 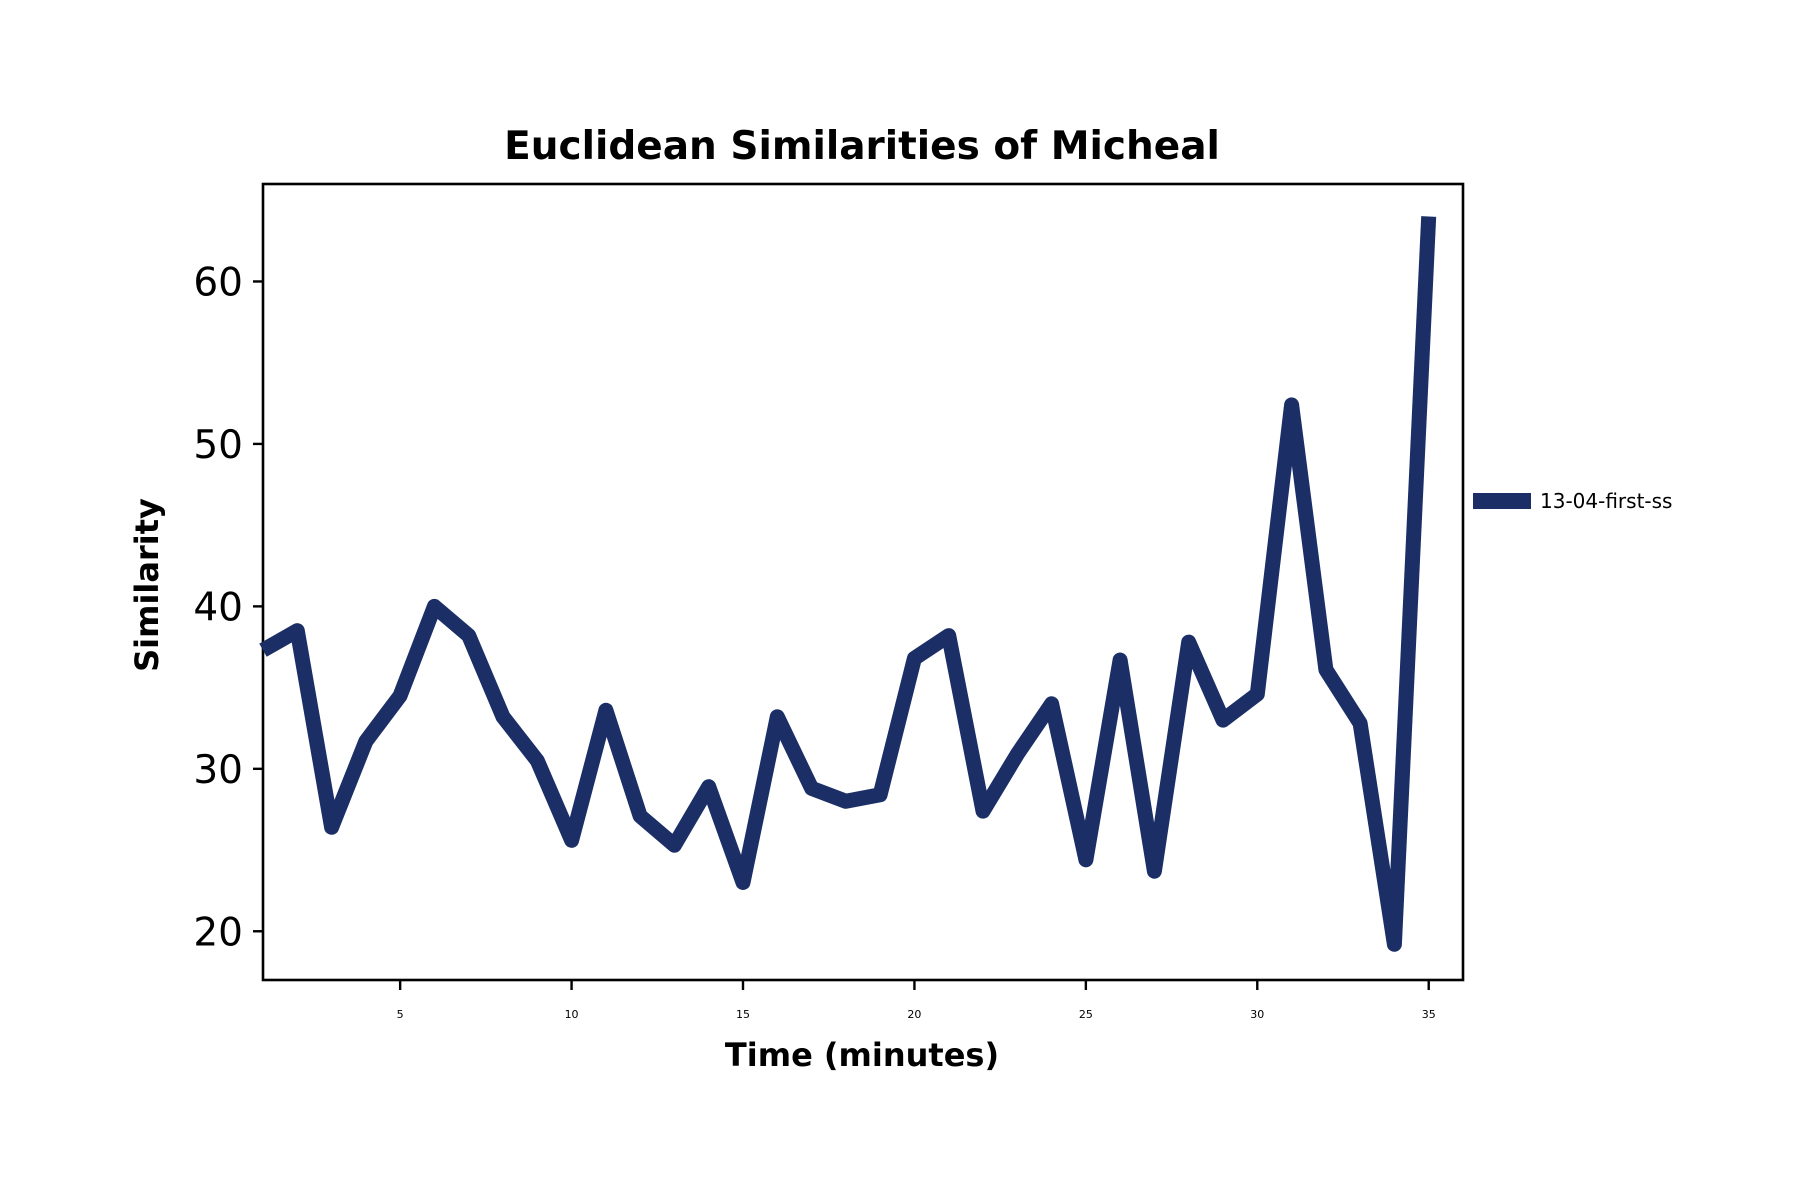 I want to click on y-tick-label: 30, so click(x=218, y=770).